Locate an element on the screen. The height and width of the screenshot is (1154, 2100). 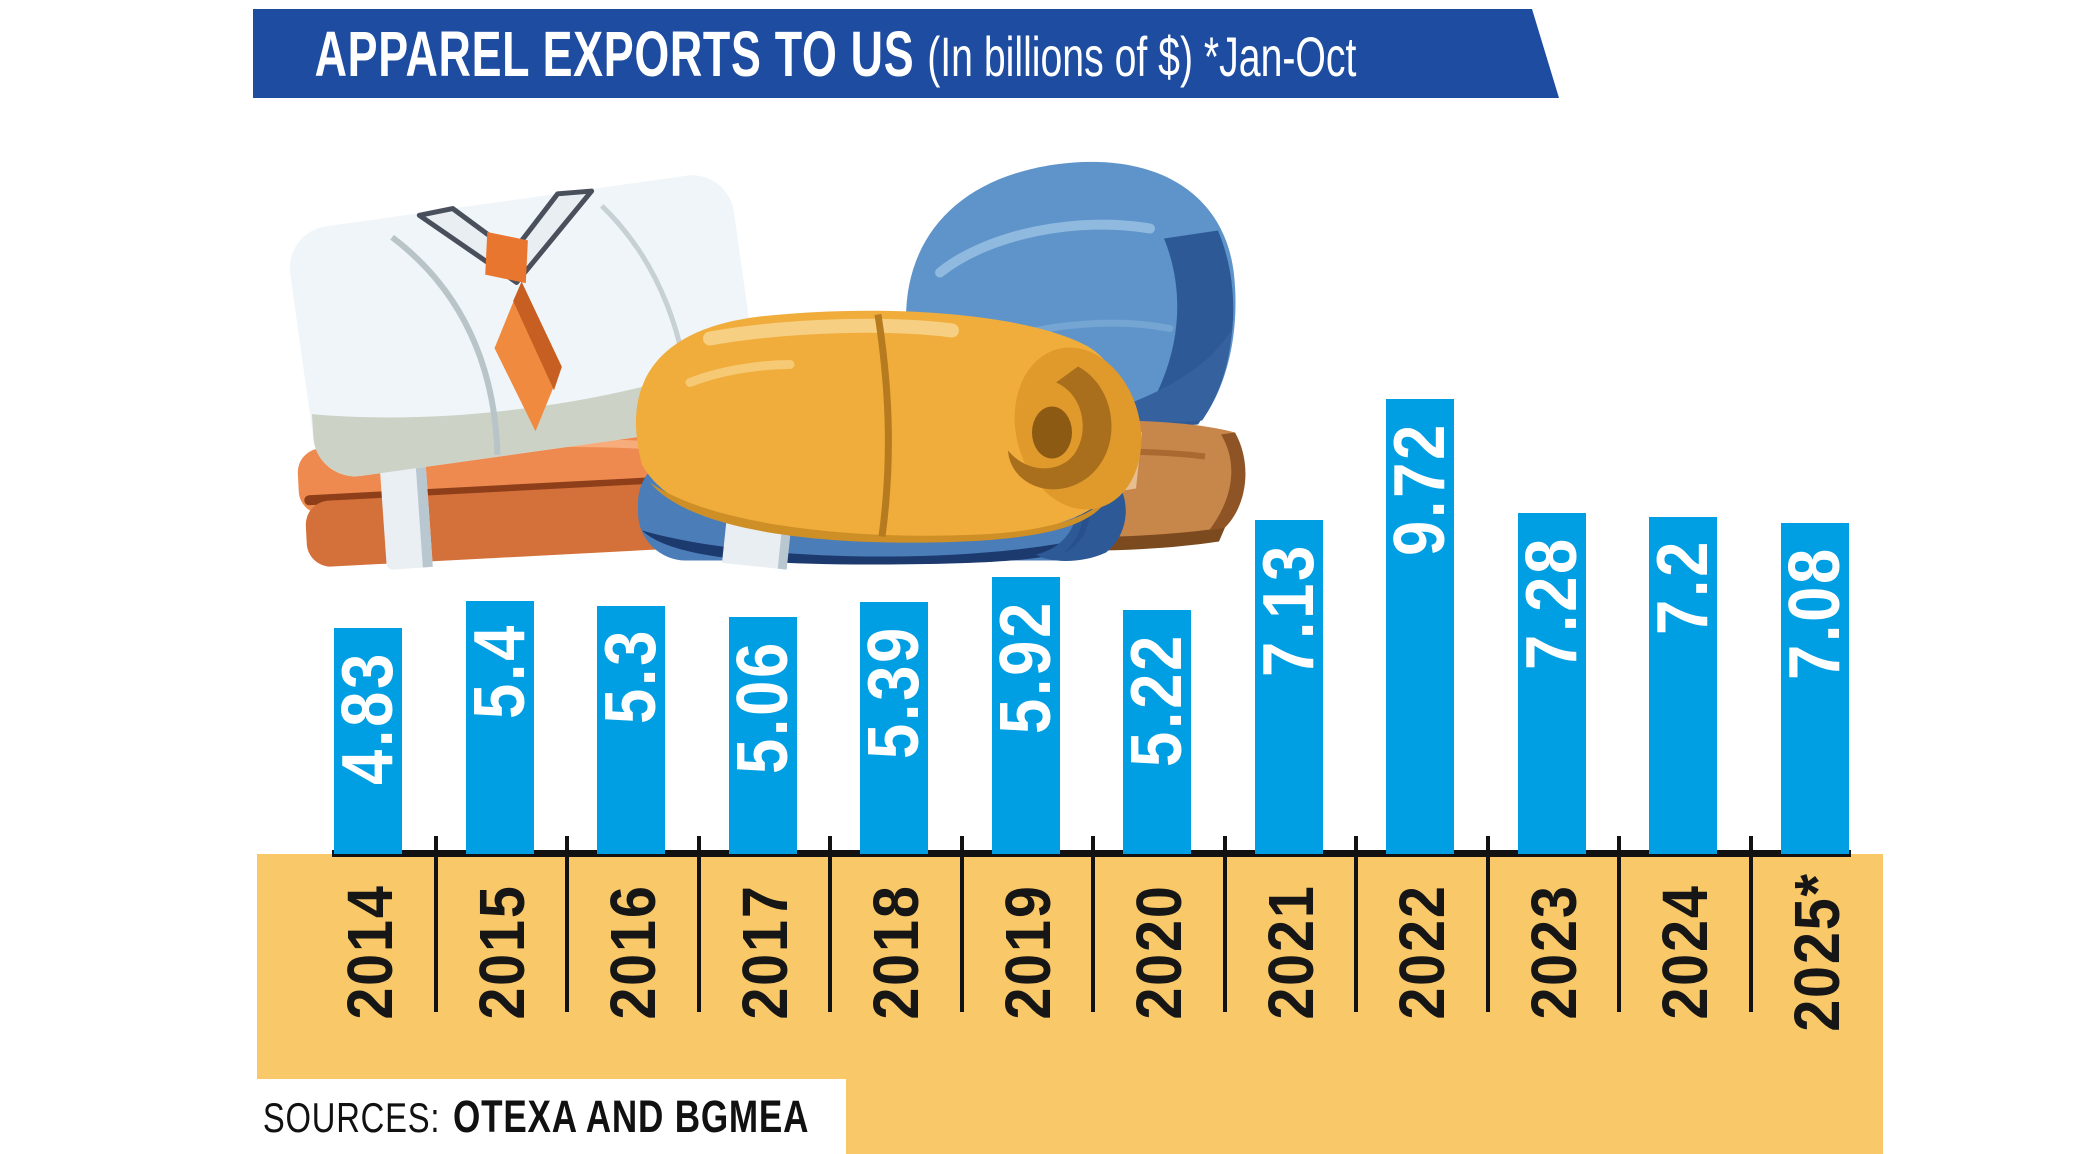
bar-value-label: 5.4 is located at coordinates (499, 670).